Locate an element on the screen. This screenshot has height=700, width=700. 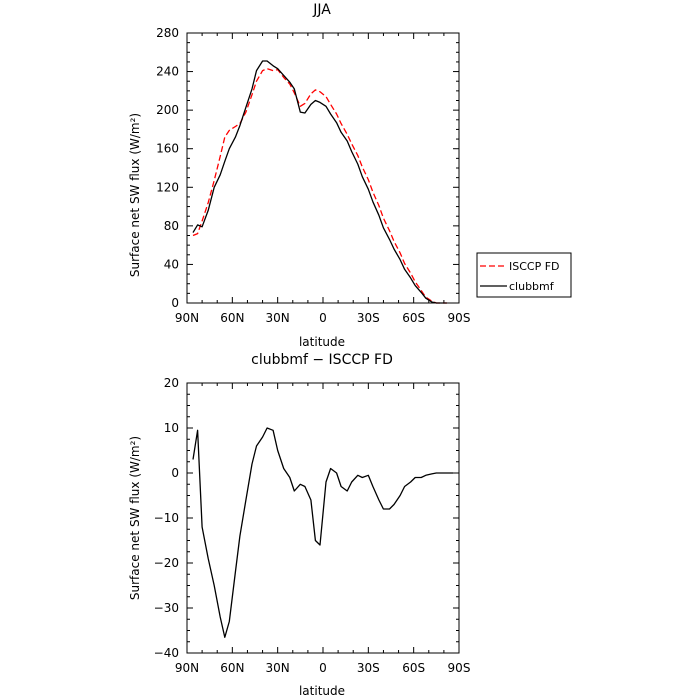
y-tick-label: 40 is located at coordinates (171, 264).